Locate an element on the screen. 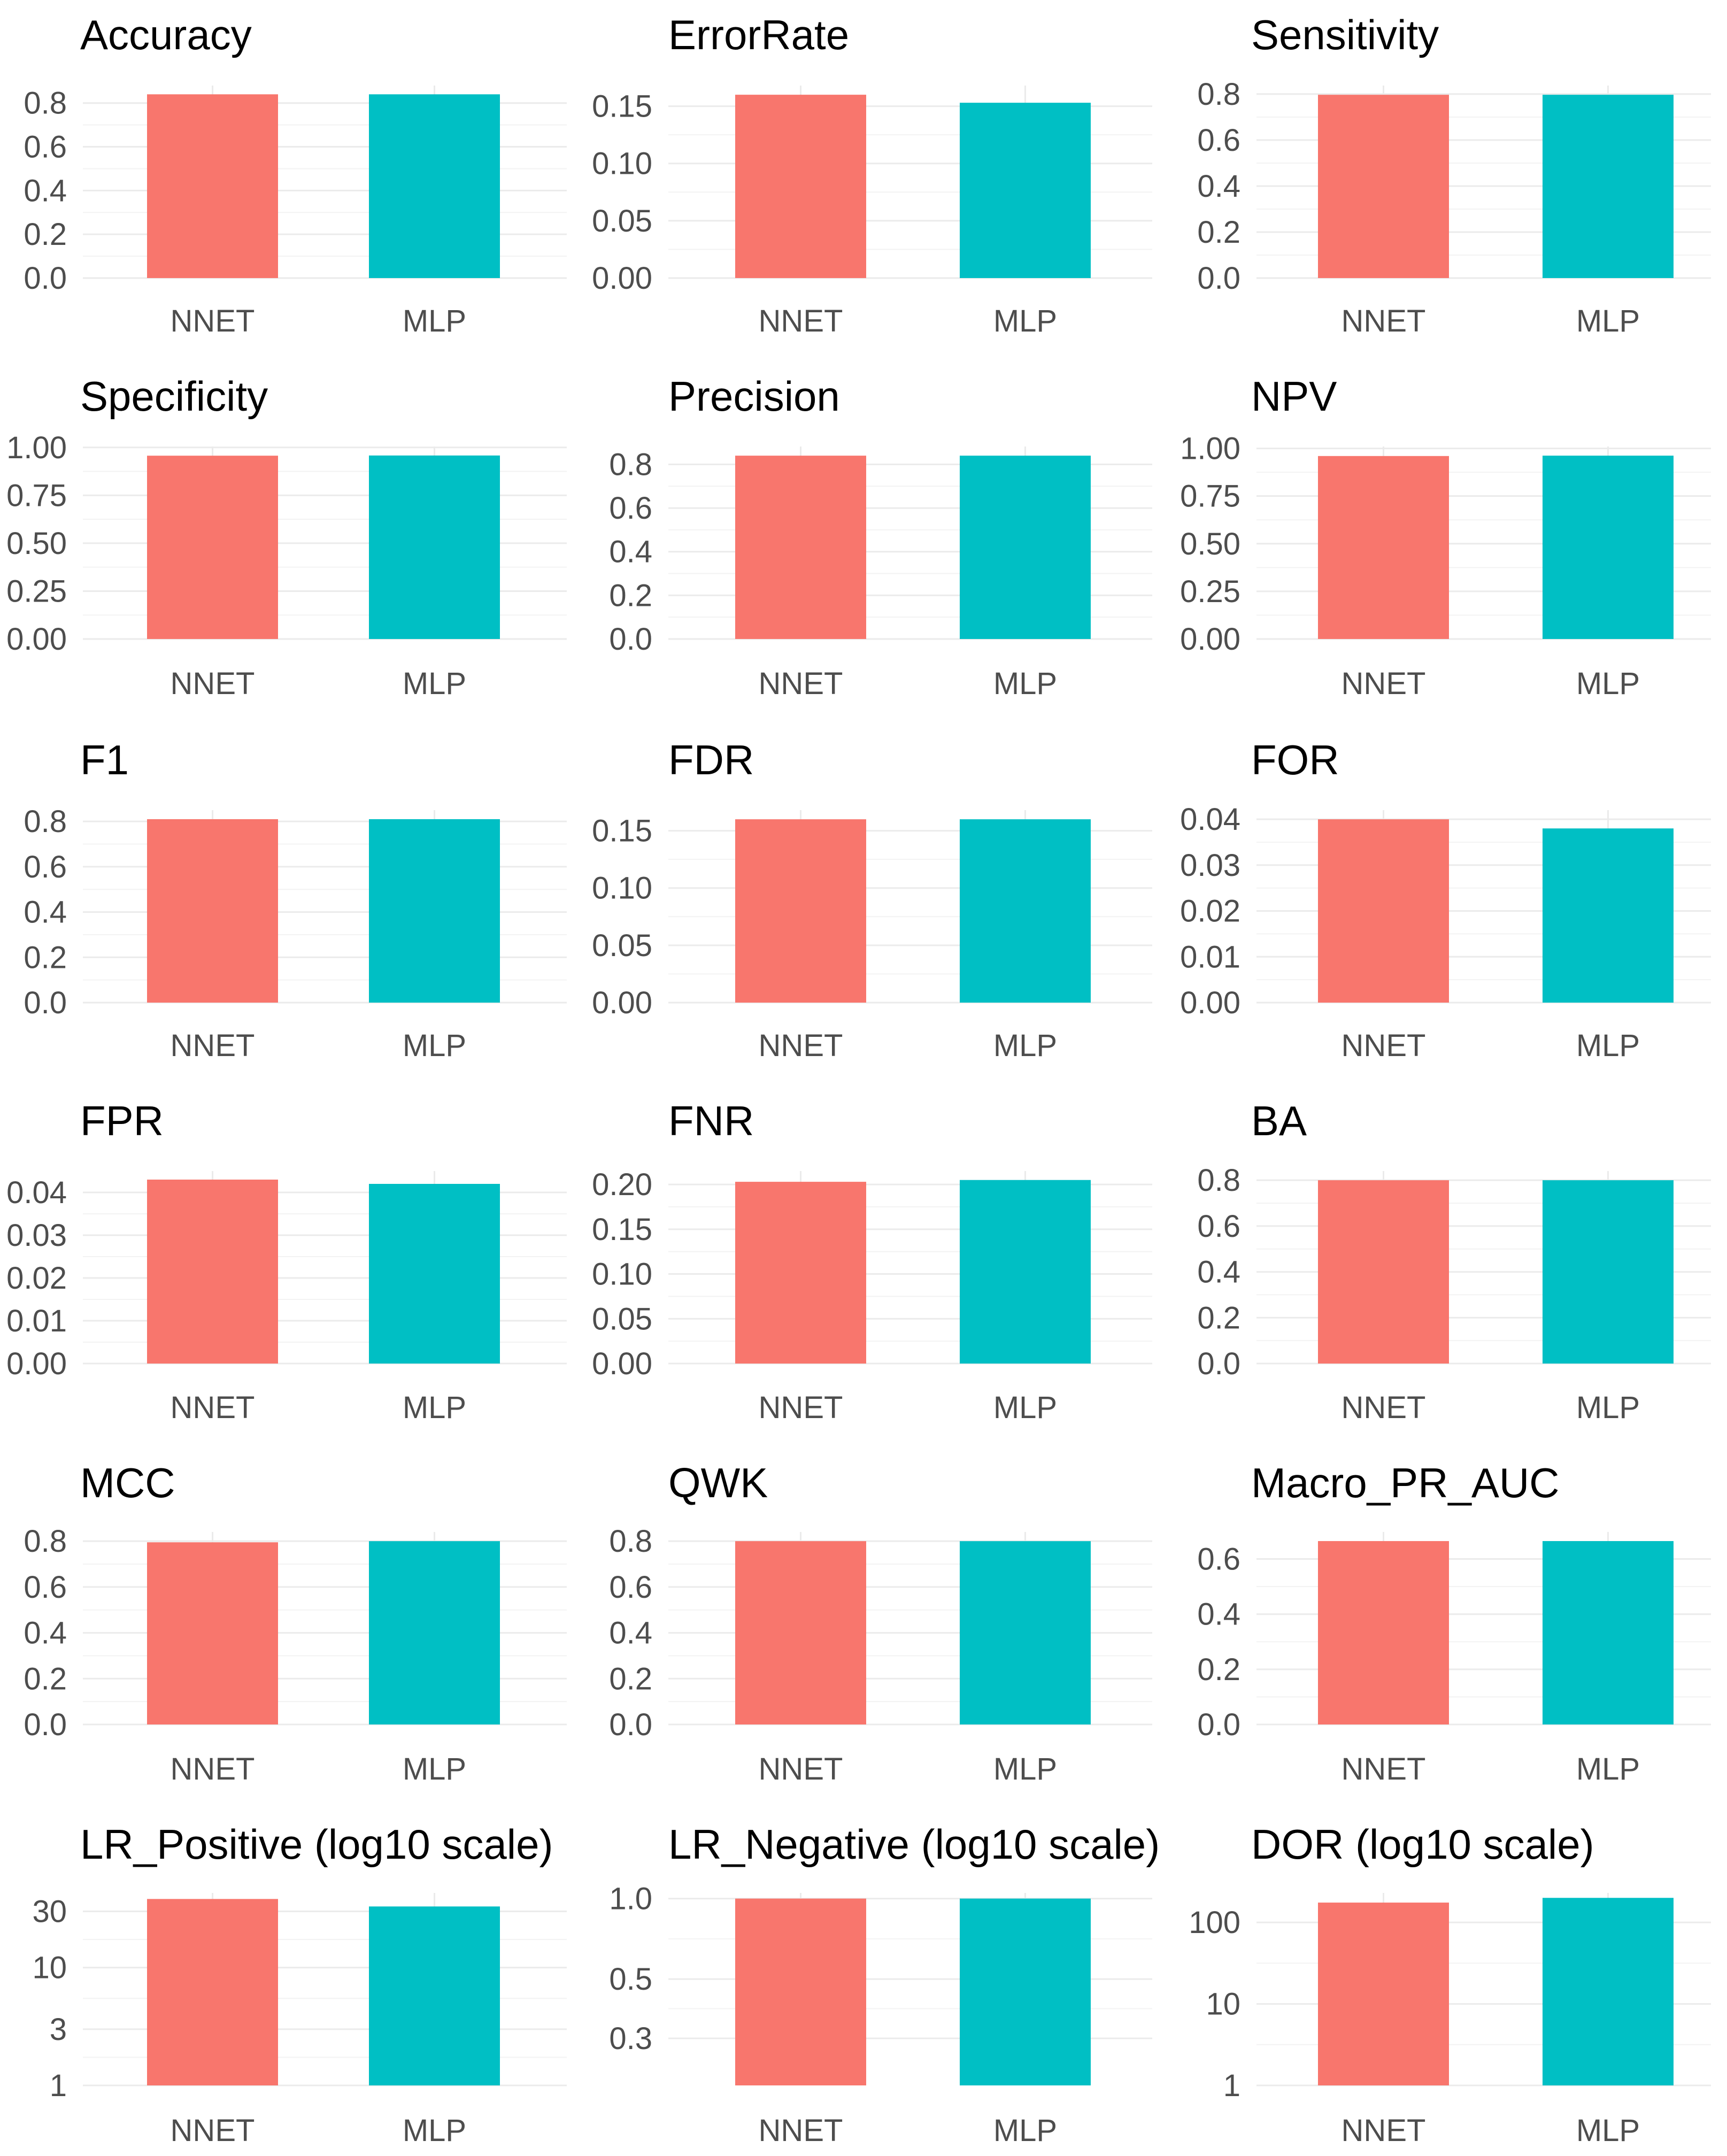 This screenshot has height=2156, width=1727. bar-fdr-nnet is located at coordinates (801, 911).